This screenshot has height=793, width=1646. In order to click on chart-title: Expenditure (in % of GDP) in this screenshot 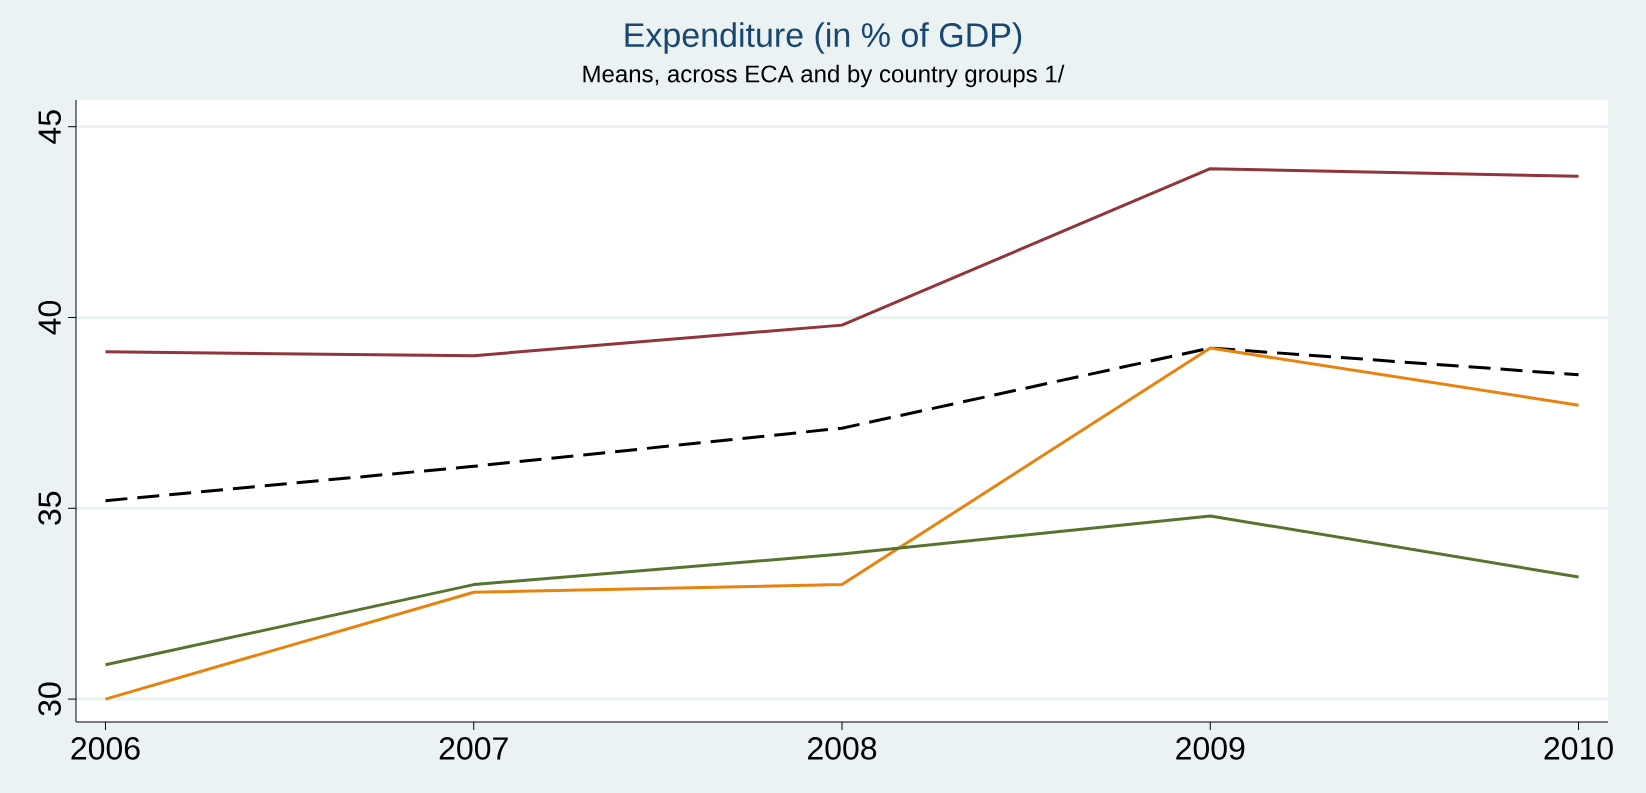, I will do `click(823, 38)`.